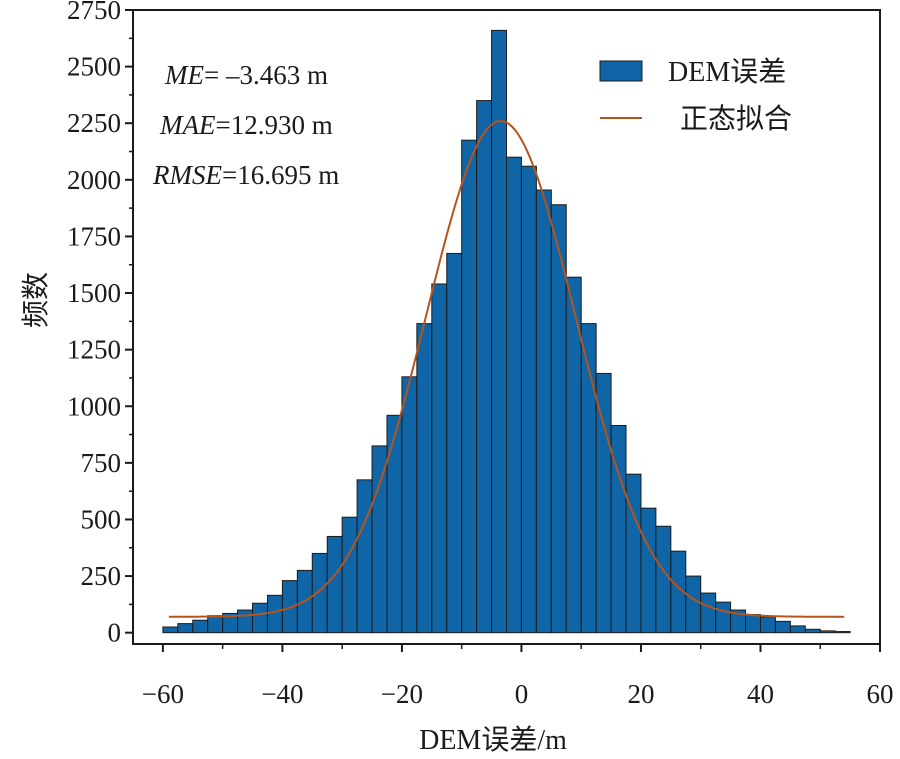 The image size is (900, 759). Describe the element at coordinates (522, 694) in the screenshot. I see `x-tick-label: 0` at that location.